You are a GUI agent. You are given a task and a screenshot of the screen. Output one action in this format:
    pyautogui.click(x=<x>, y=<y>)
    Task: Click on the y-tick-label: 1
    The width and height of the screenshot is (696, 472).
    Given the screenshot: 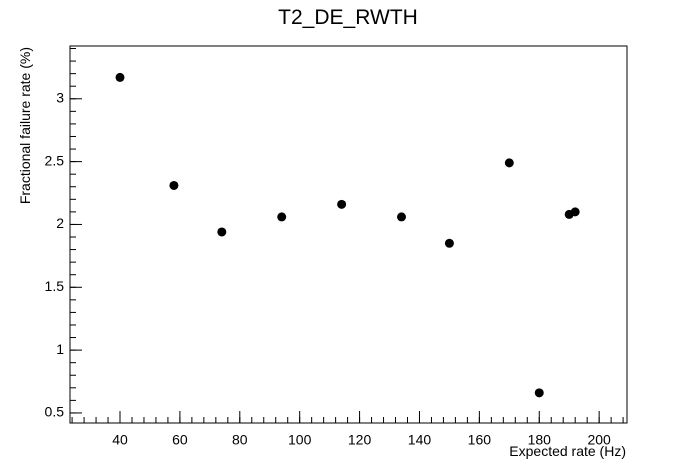 What is the action you would take?
    pyautogui.click(x=60, y=349)
    